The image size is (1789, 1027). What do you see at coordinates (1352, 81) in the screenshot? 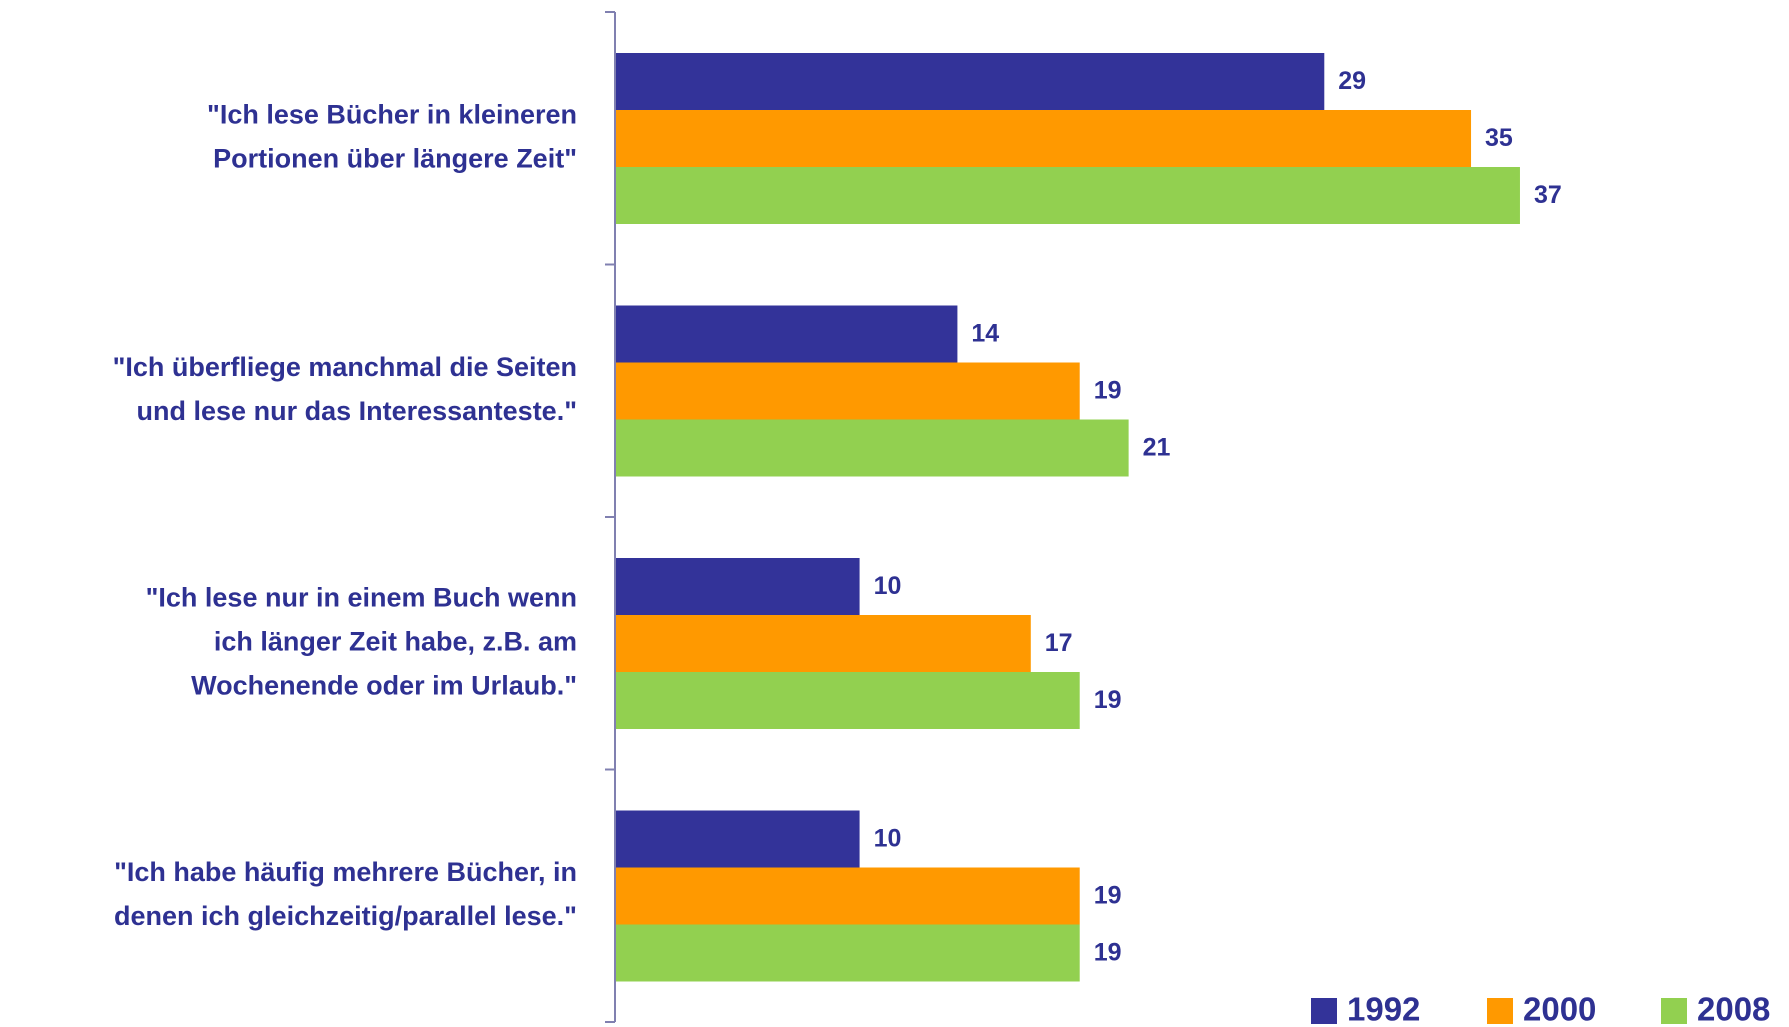
I see `value-label: 29` at bounding box center [1352, 81].